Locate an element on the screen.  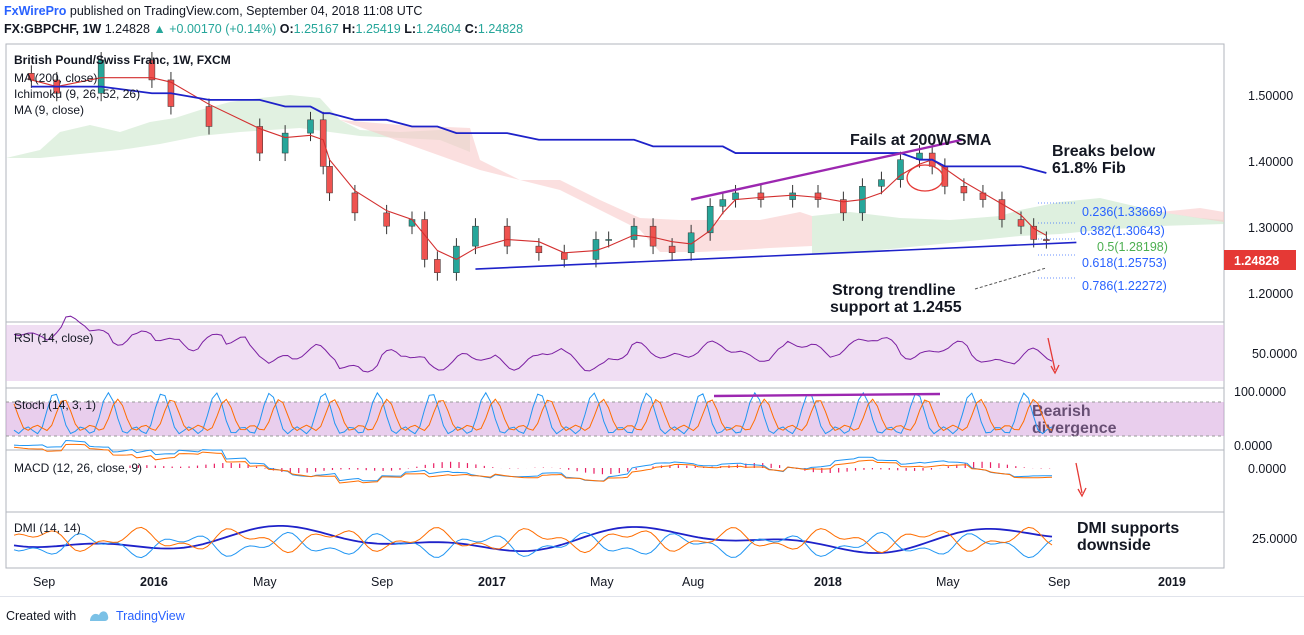
low-value: 1.24604 is located at coordinates (439, 29).